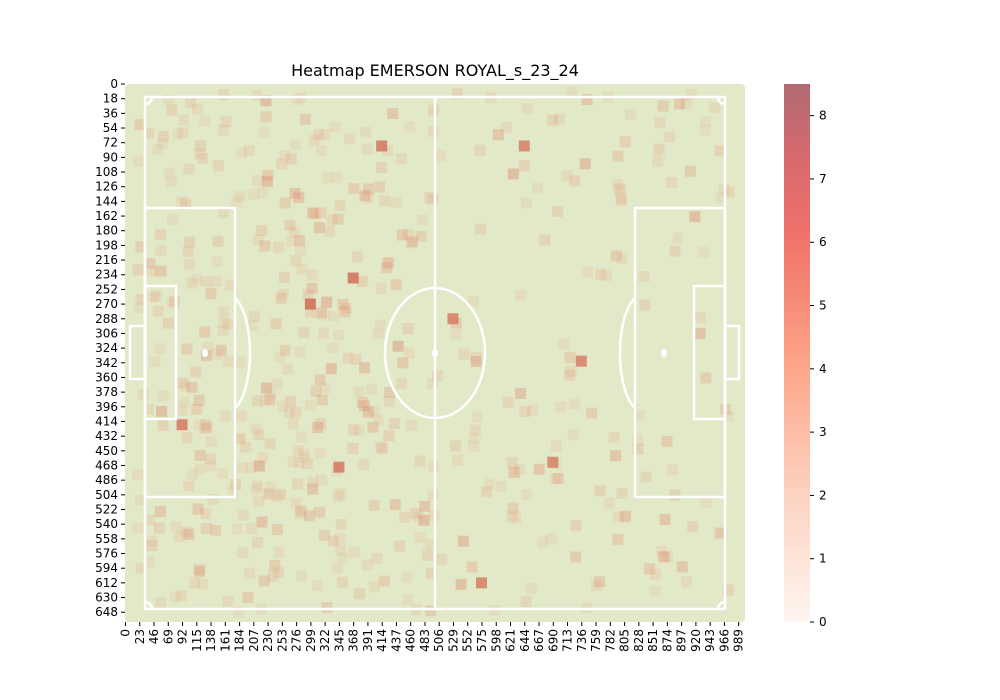 The width and height of the screenshot is (1000, 700). What do you see at coordinates (425, 640) in the screenshot?
I see `x-tick-label: 483` at bounding box center [425, 640].